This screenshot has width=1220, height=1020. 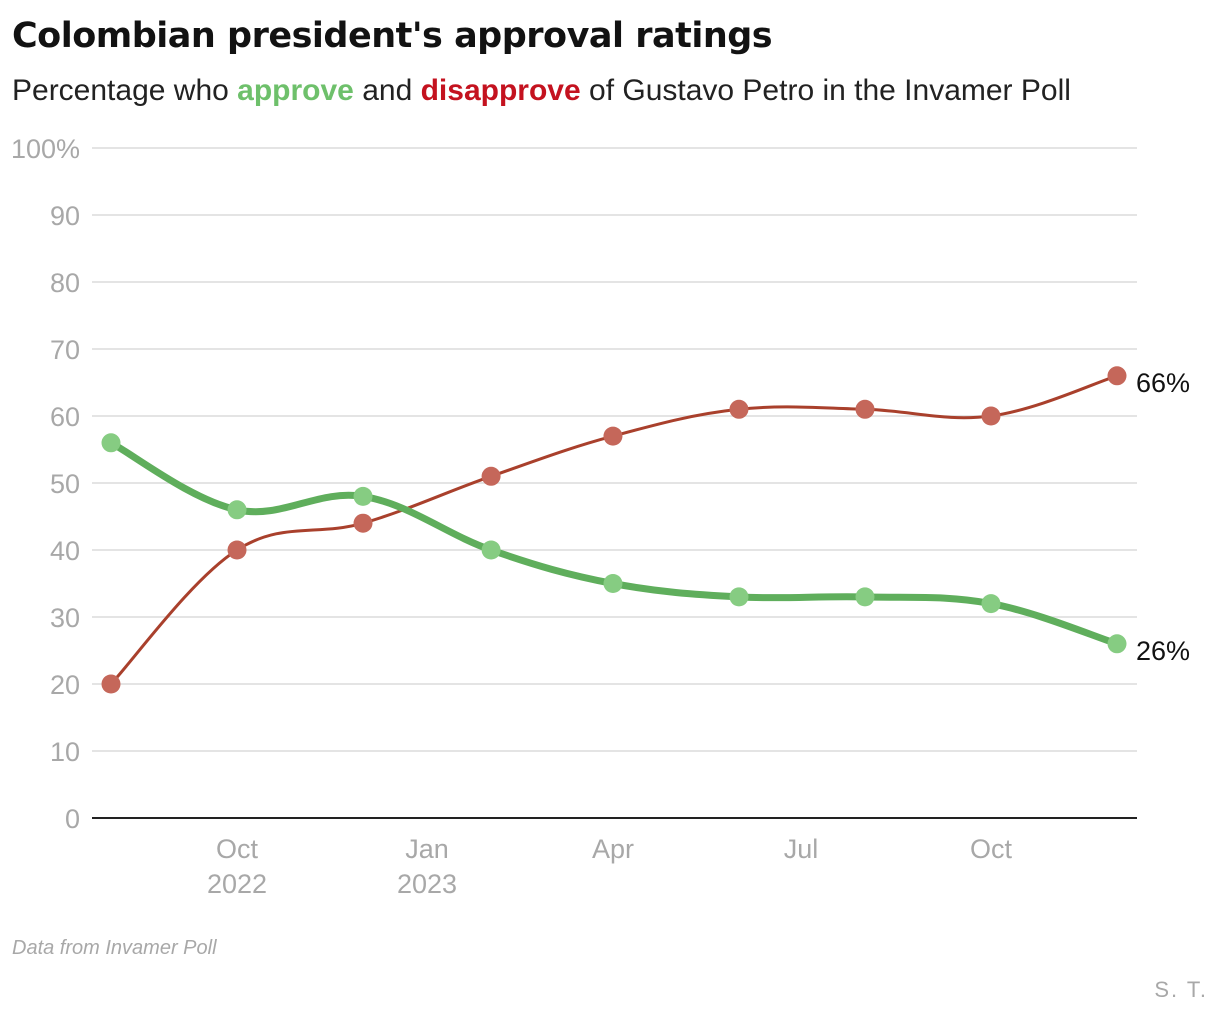 I want to click on chart-title: Colombian president's approval ratings, so click(x=392, y=36).